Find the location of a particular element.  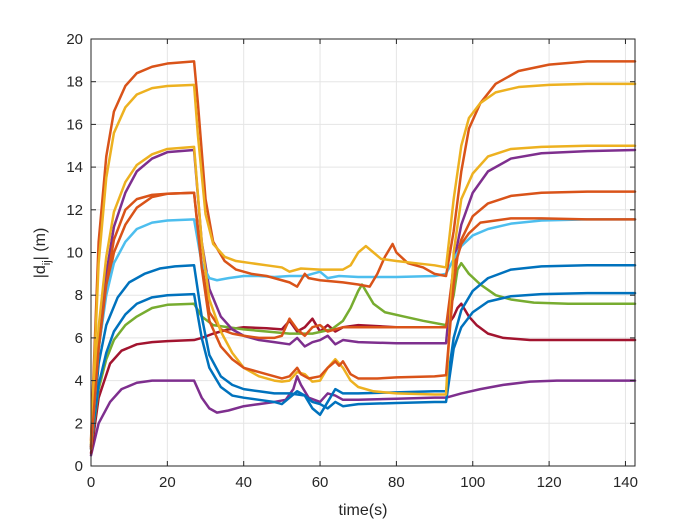

y-axis-label: |dij| (m) is located at coordinates (42, 253).